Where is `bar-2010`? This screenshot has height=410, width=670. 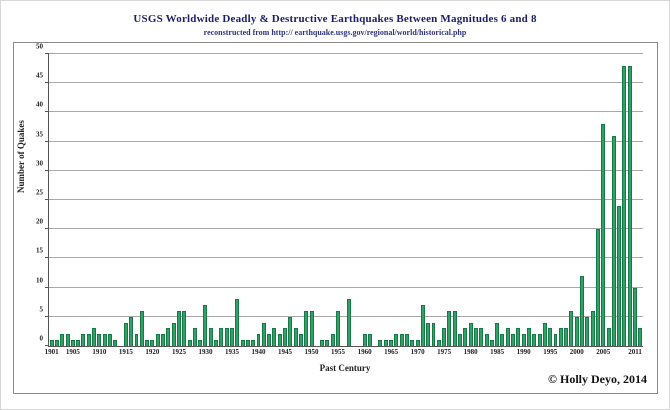
bar-2010 is located at coordinates (629, 205).